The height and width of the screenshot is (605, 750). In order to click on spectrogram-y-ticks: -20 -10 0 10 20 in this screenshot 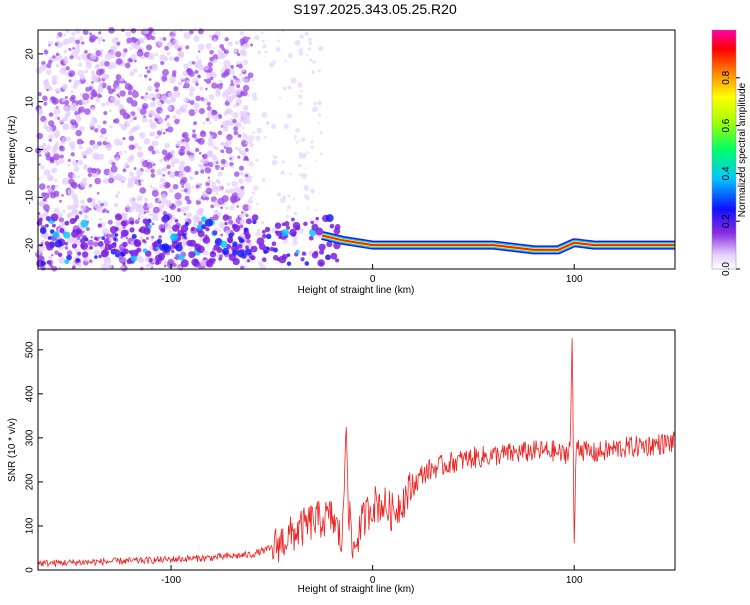, I will do `click(34, 150)`.